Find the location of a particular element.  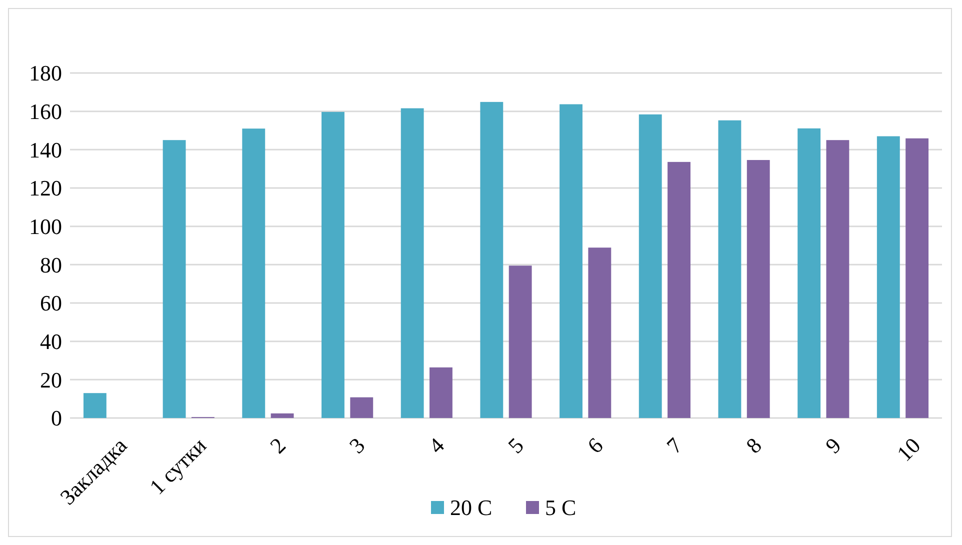

y-tick-label: 100 is located at coordinates (45, 227).